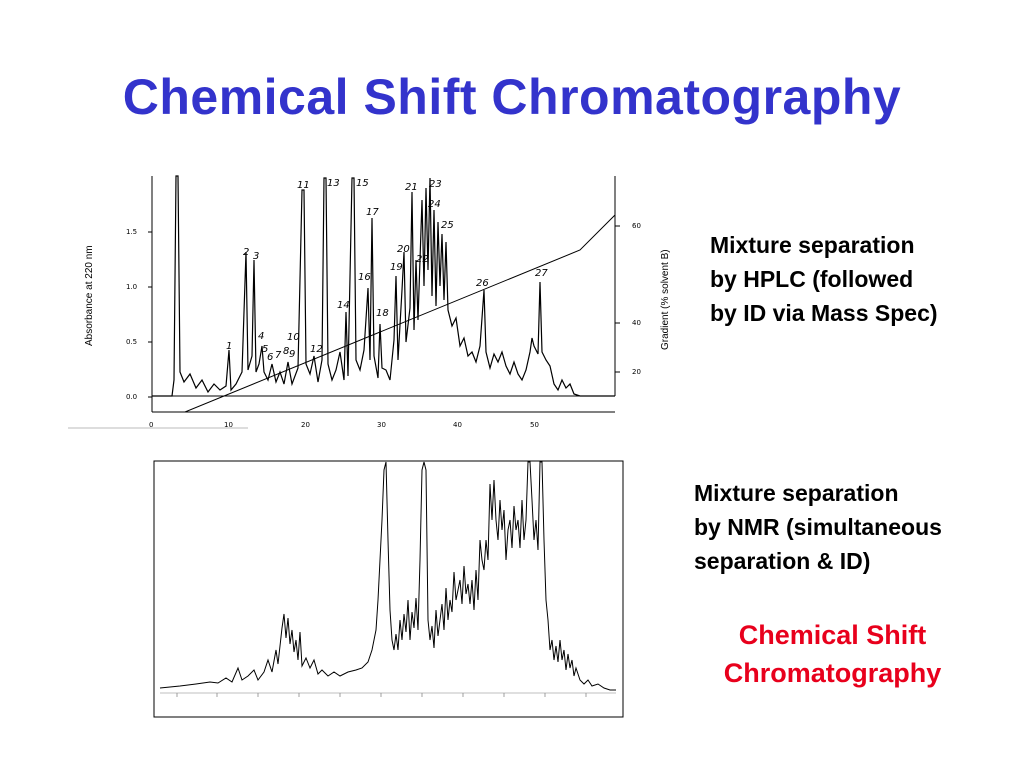  What do you see at coordinates (270, 357) in the screenshot?
I see `peak-label: 6` at bounding box center [270, 357].